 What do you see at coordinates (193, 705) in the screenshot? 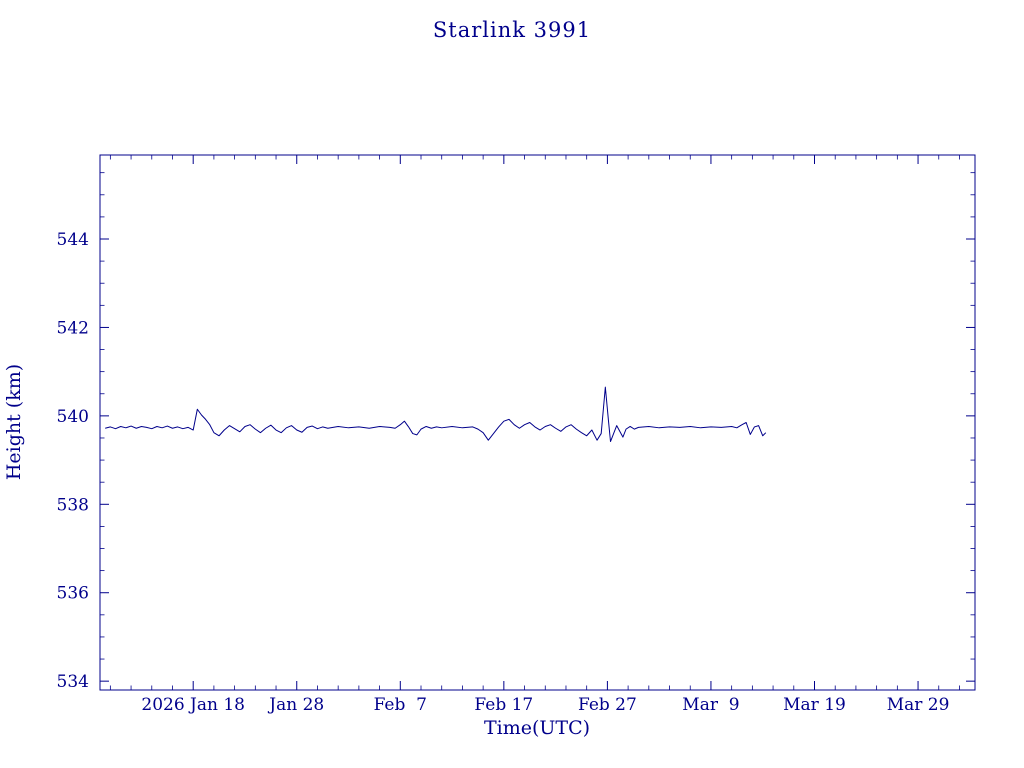
I see `x-tick-label: 2026 Jan 18` at bounding box center [193, 705].